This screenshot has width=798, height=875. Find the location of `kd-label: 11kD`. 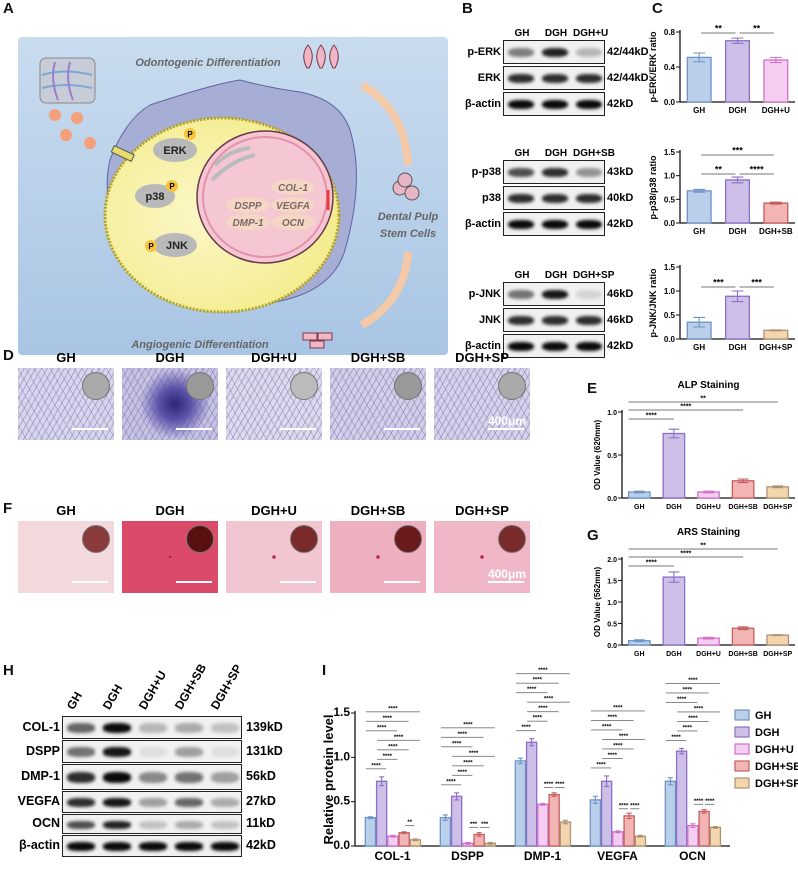

kd-label: 11kD is located at coordinates (261, 823).